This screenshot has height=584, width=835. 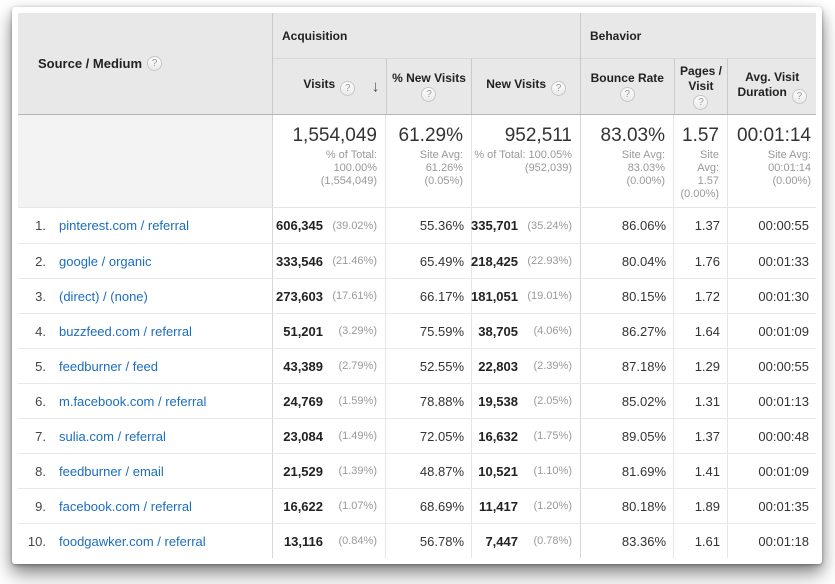 I want to click on visits-share: (0.84%), so click(x=357, y=541).